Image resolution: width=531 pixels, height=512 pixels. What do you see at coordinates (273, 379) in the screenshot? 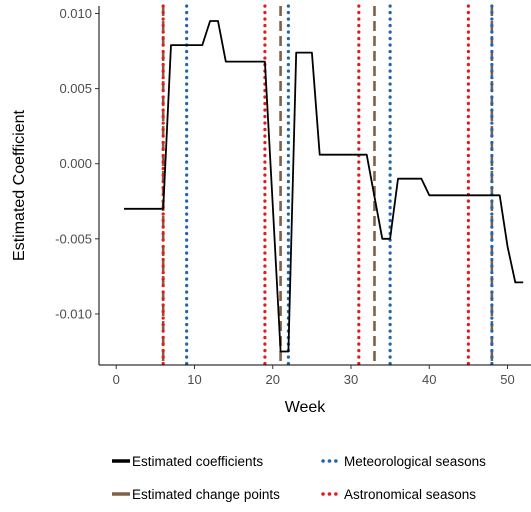
I see `x-tick-label: 20` at bounding box center [273, 379].